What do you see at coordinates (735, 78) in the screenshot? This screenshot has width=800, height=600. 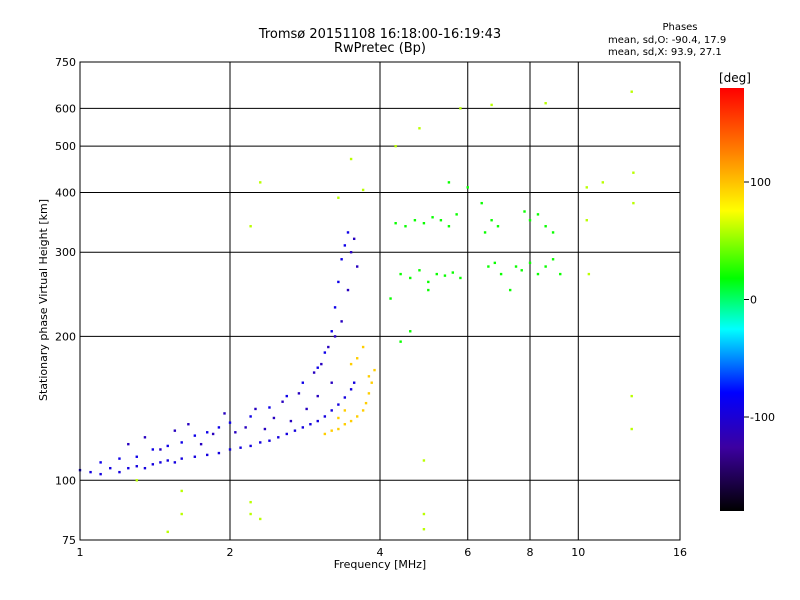 I see `colorbar-label: [deg]` at bounding box center [735, 78].